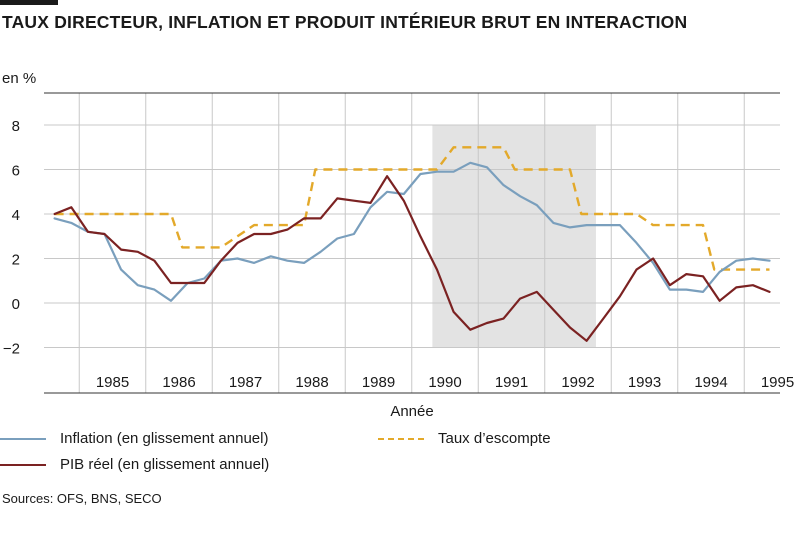  I want to click on shaded-period, so click(514, 236).